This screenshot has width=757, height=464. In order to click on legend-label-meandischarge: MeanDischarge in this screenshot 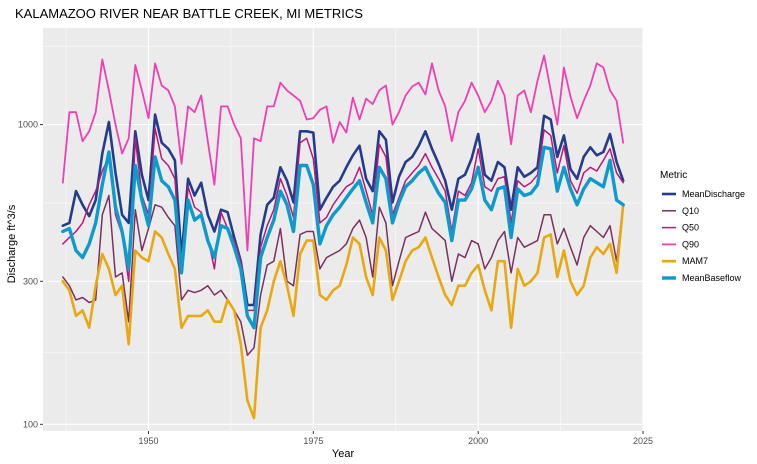, I will do `click(713, 194)`.